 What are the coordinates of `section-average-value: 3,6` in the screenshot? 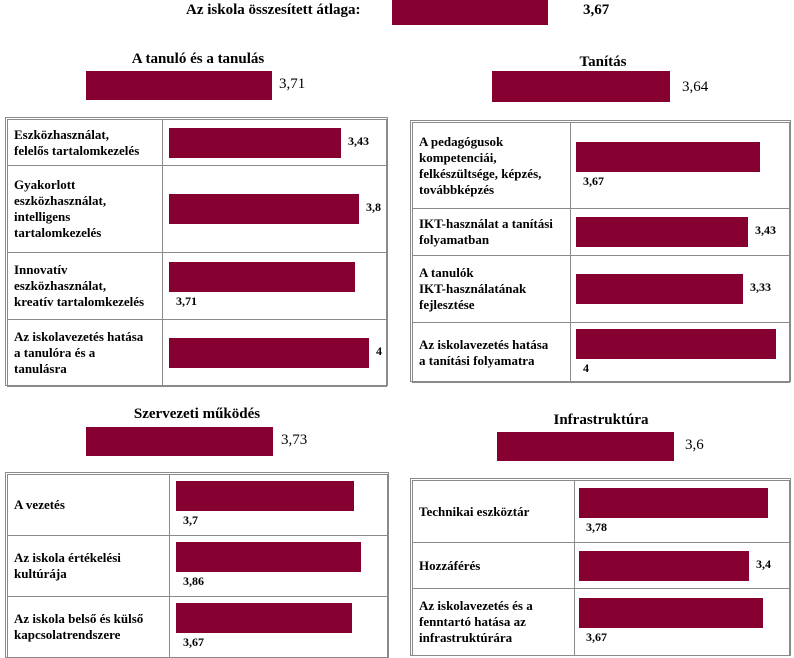 It's located at (694, 445).